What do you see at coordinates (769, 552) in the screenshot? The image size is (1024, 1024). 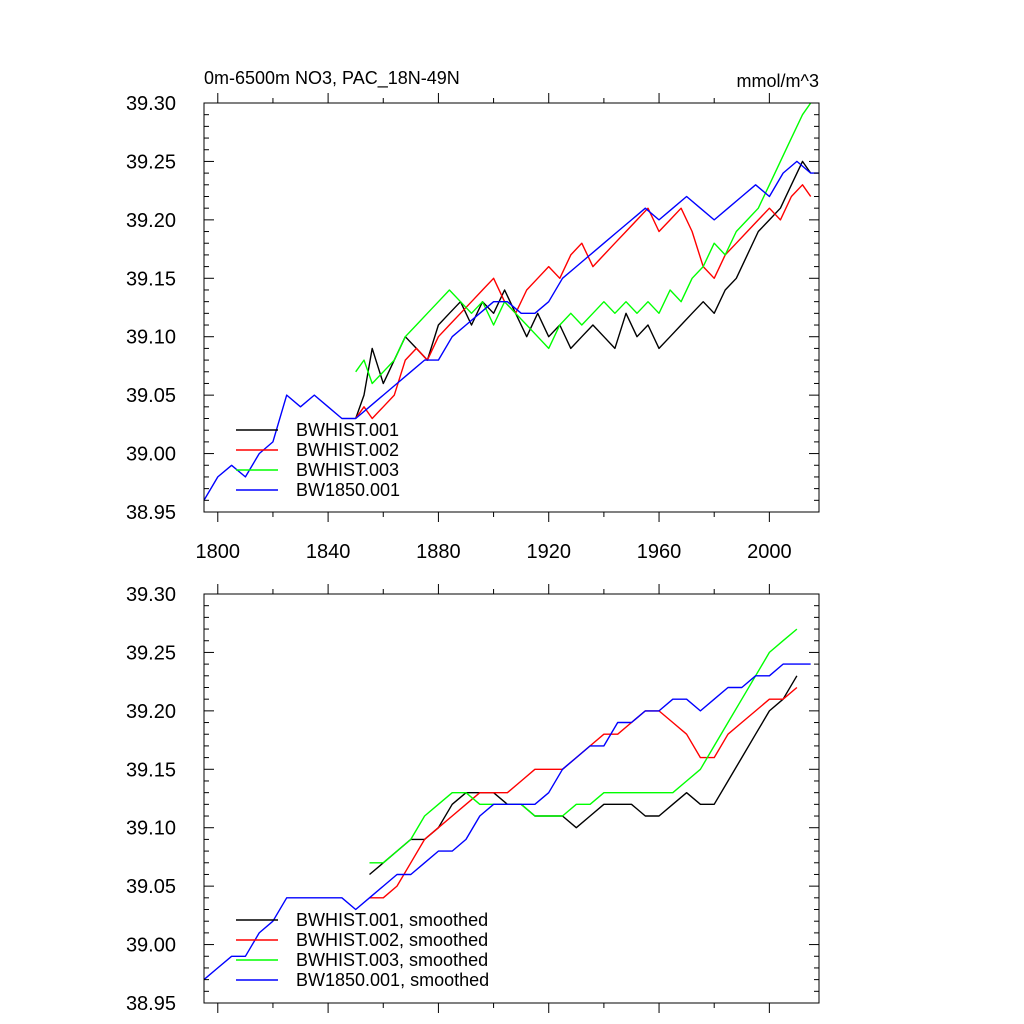 I see `x-tick-label: 2000` at bounding box center [769, 552].